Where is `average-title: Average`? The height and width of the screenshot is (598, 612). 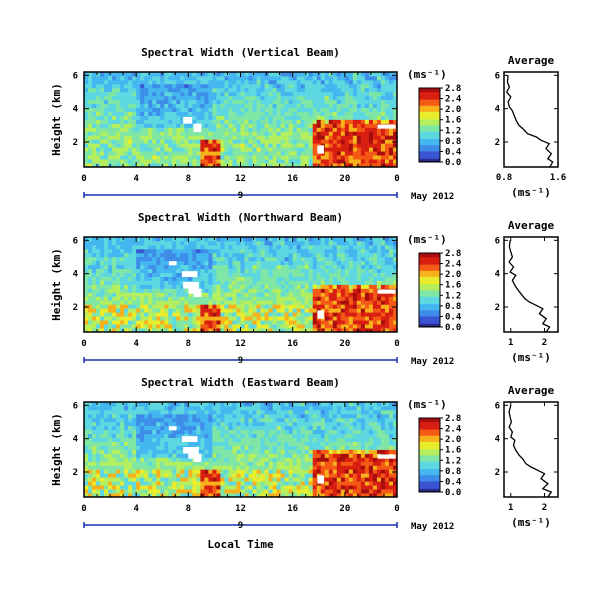 average-title: Average is located at coordinates (531, 225).